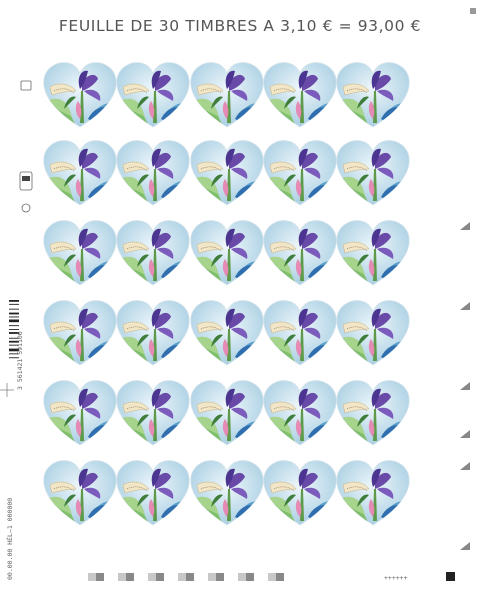  I want to click on color-bars, so click(186, 577).